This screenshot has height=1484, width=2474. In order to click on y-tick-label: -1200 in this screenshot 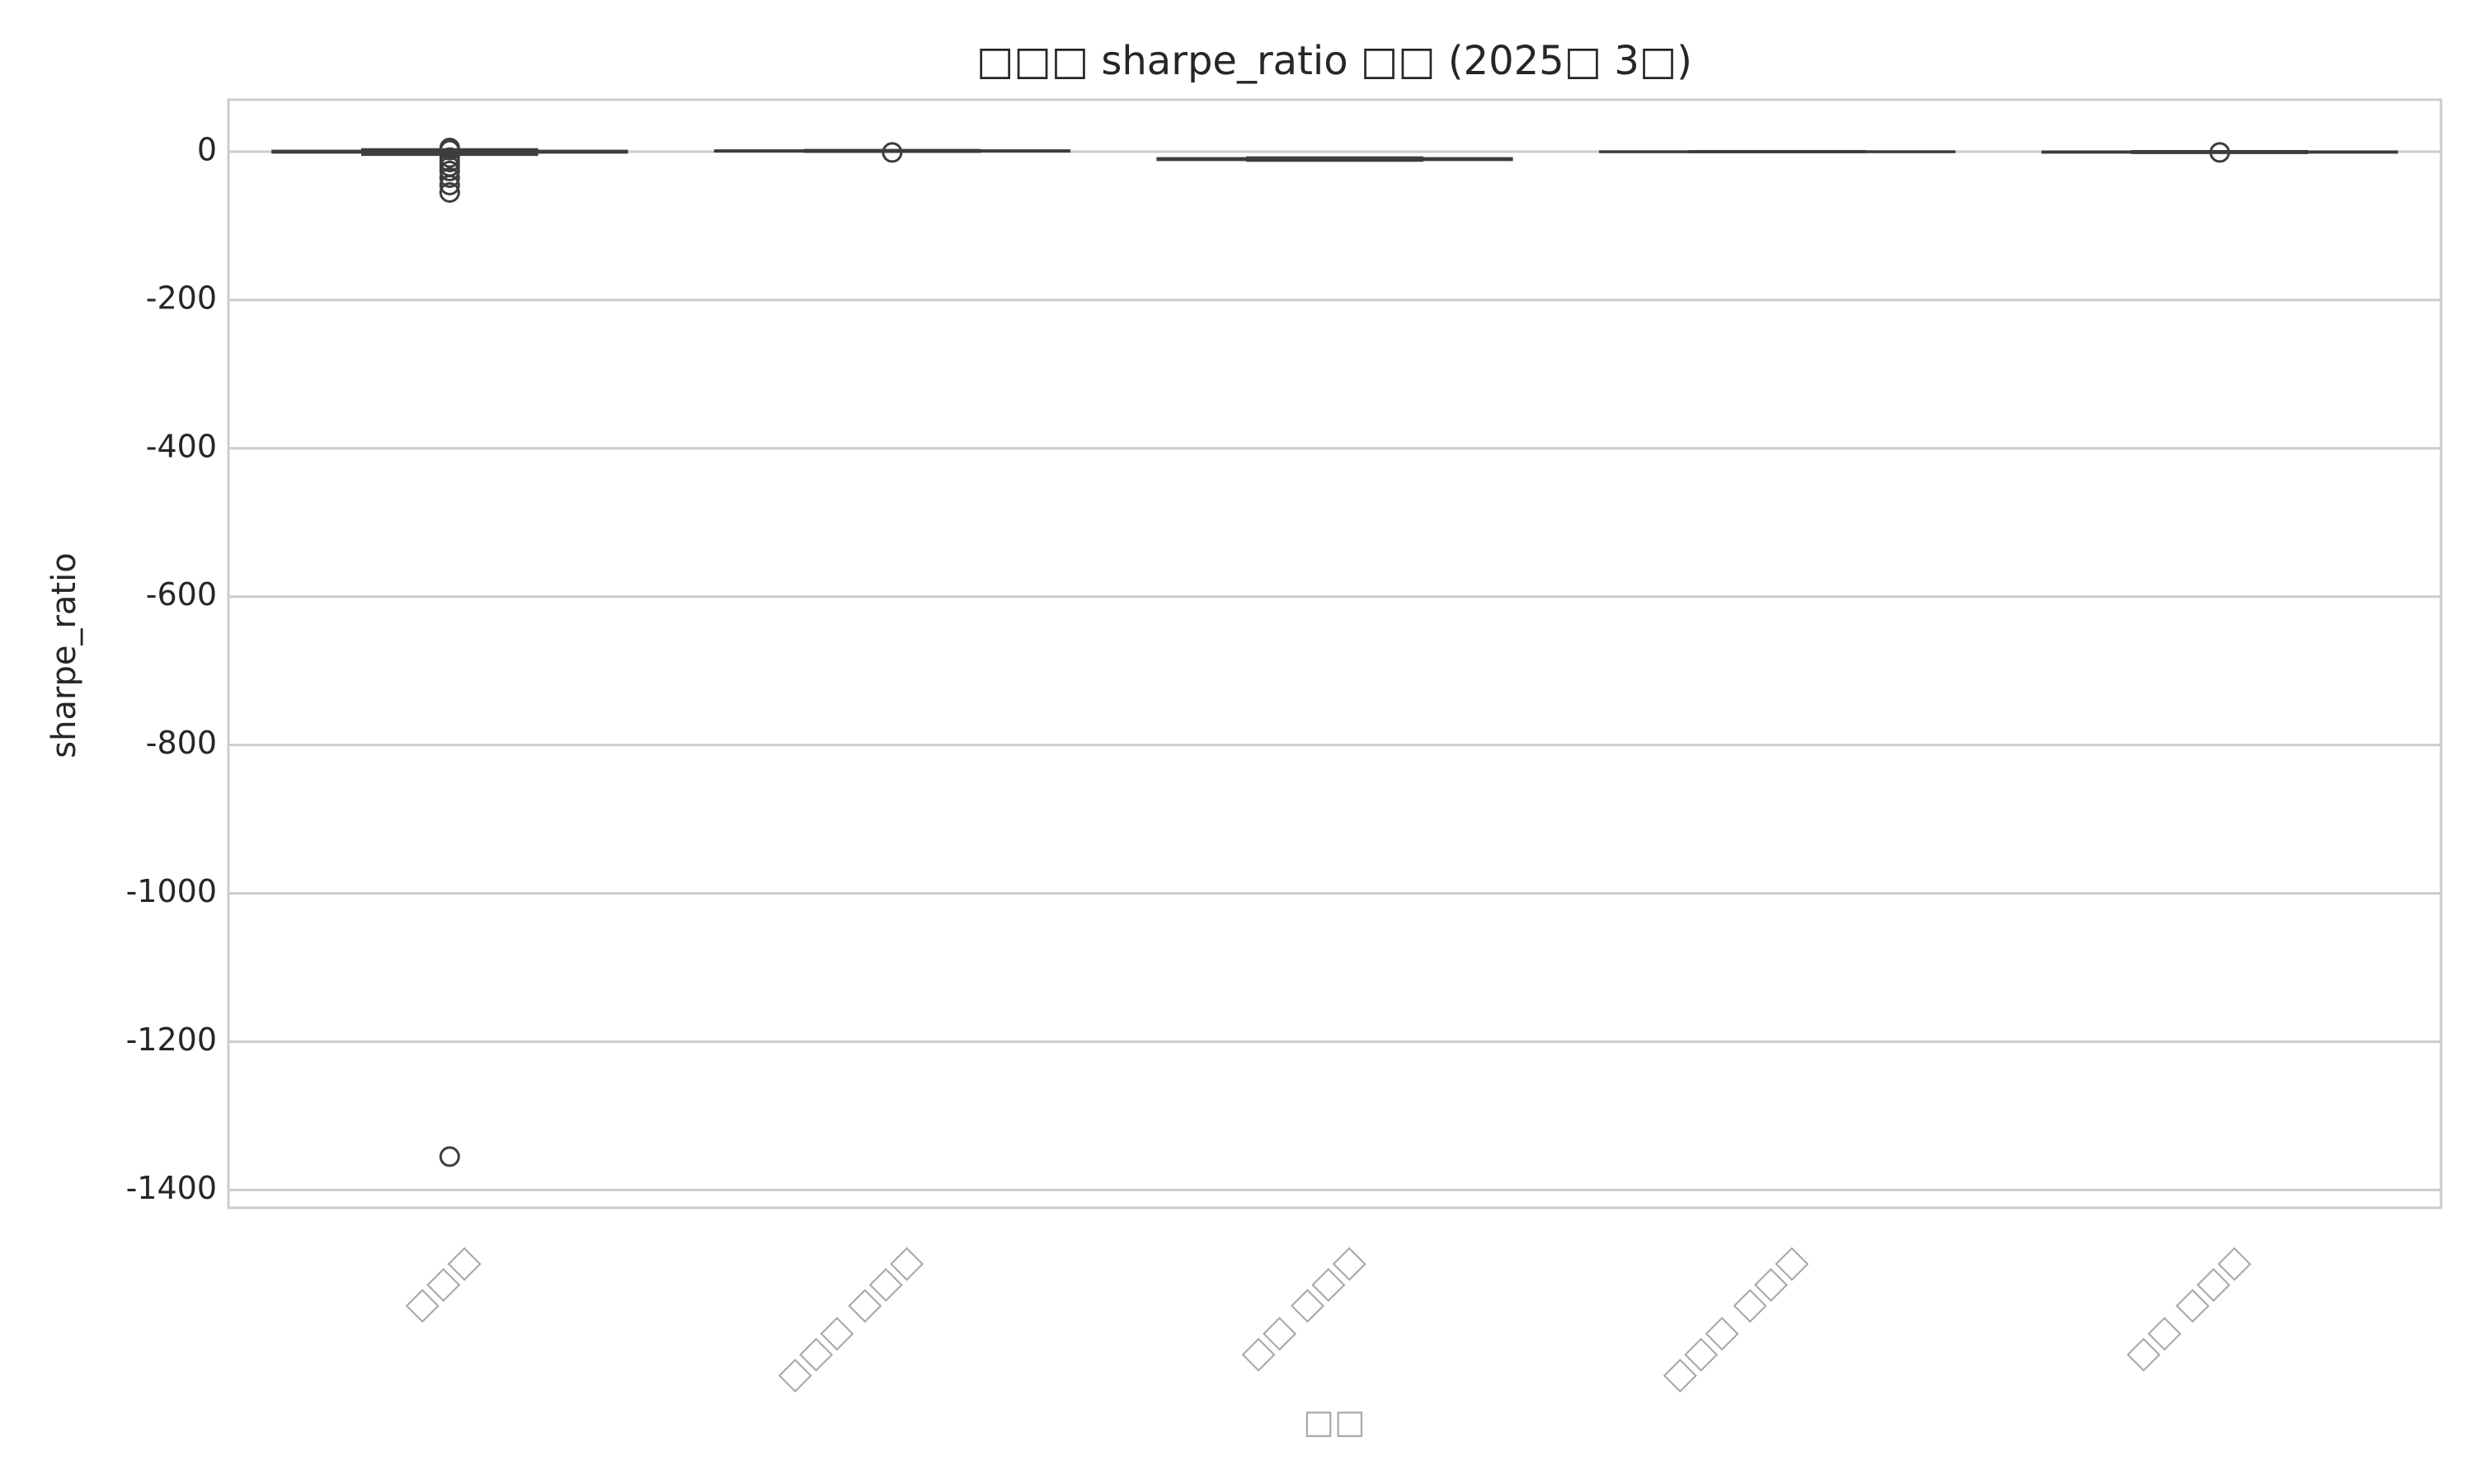, I will do `click(171, 1039)`.